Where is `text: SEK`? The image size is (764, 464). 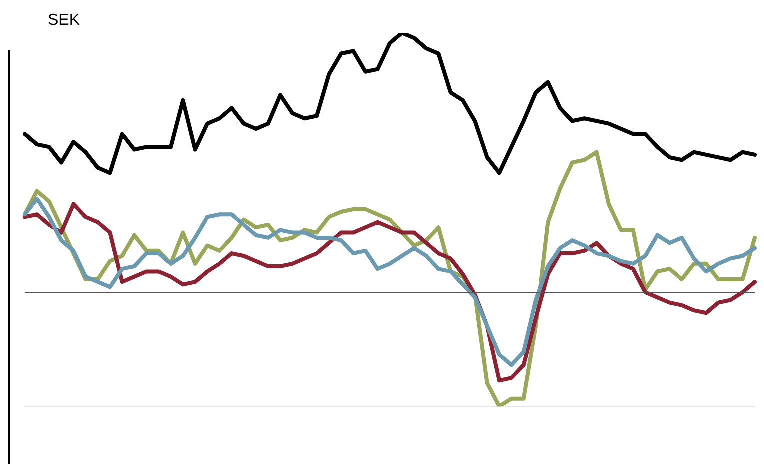
text: SEK is located at coordinates (64, 21).